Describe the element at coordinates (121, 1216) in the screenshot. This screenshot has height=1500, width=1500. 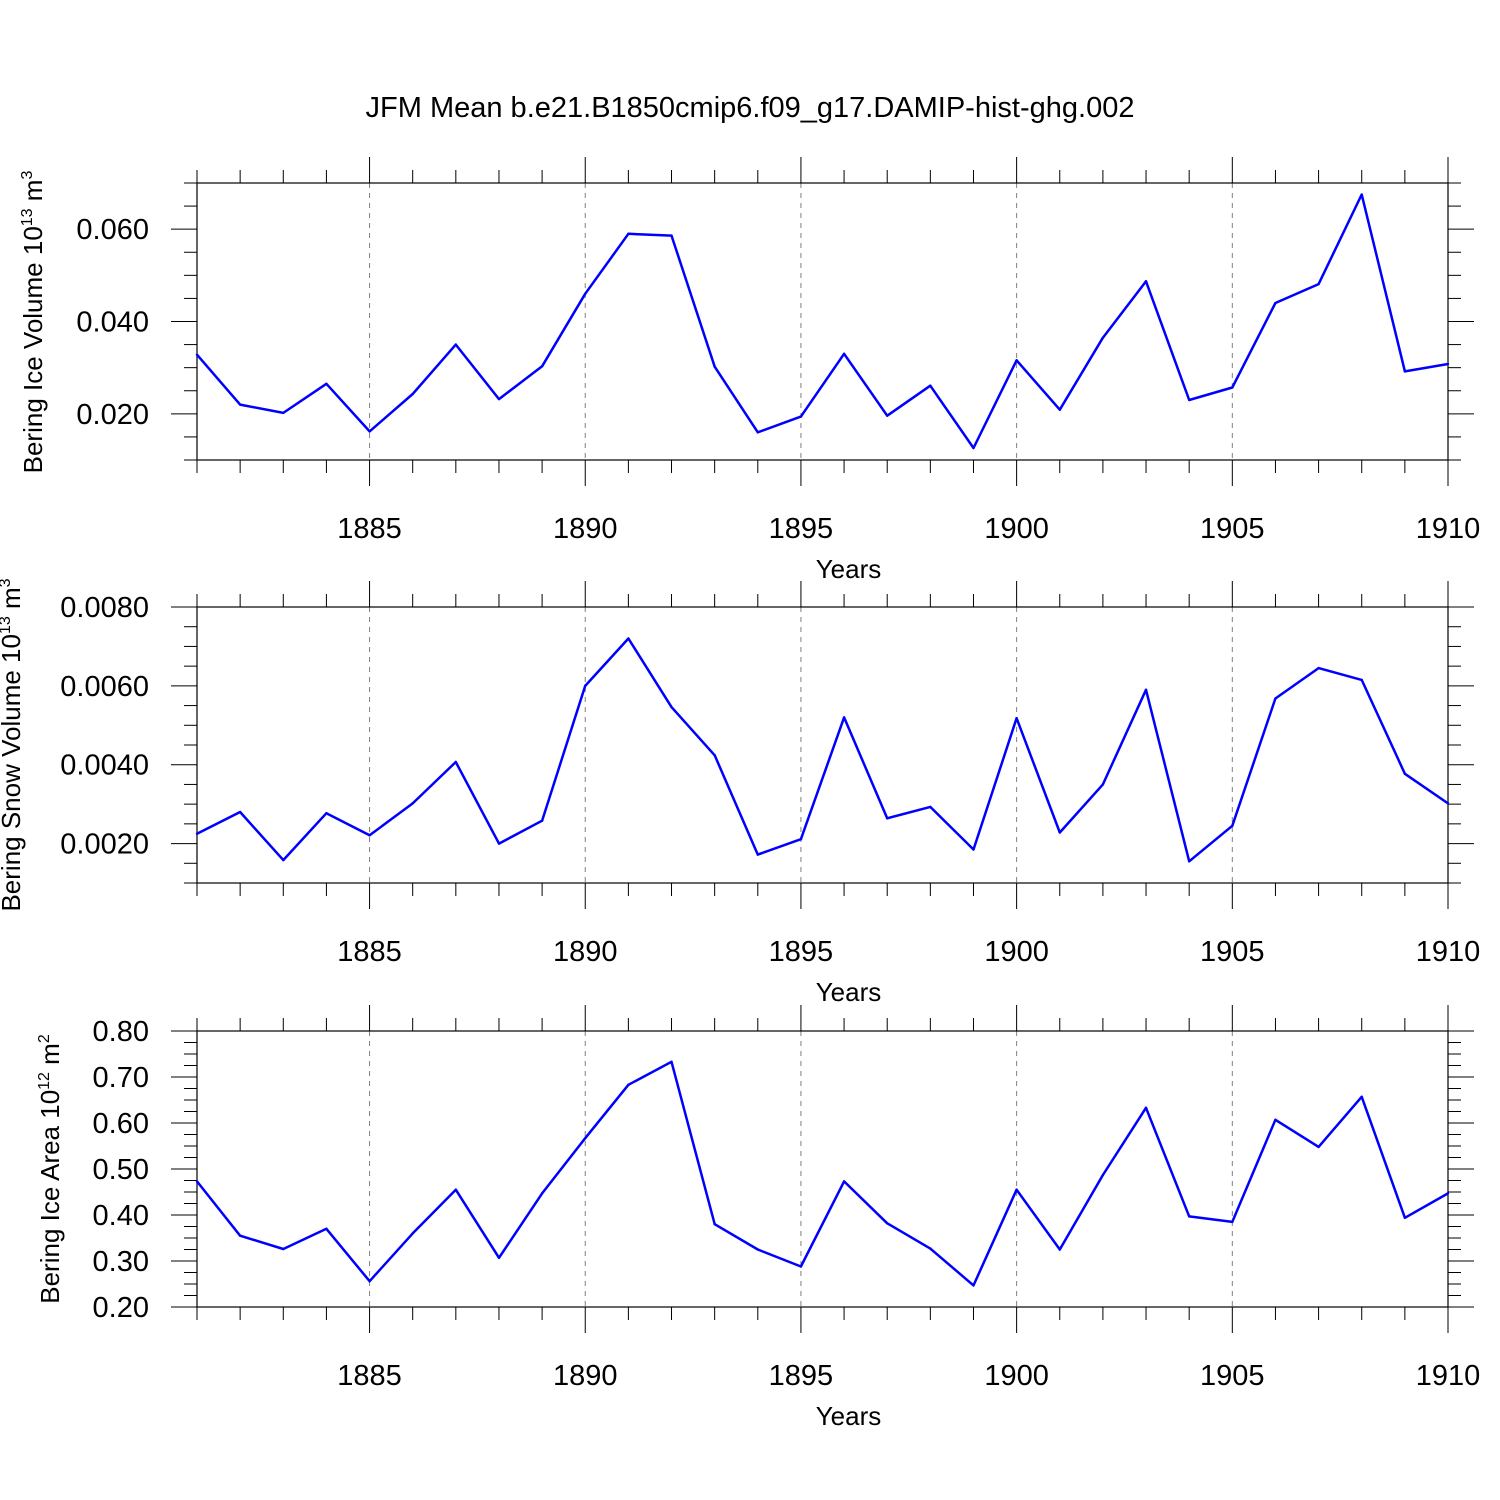
I see `y-tick-label: 0.40` at that location.